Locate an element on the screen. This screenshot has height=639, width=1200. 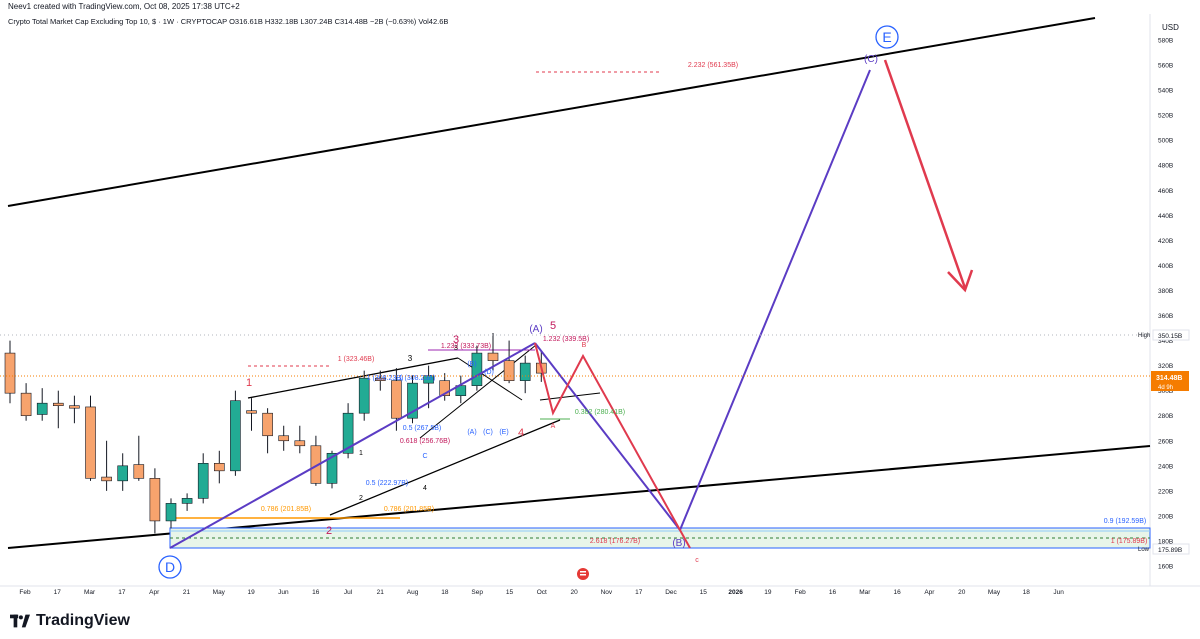
x-tick-label: 20 is located at coordinates (962, 592).